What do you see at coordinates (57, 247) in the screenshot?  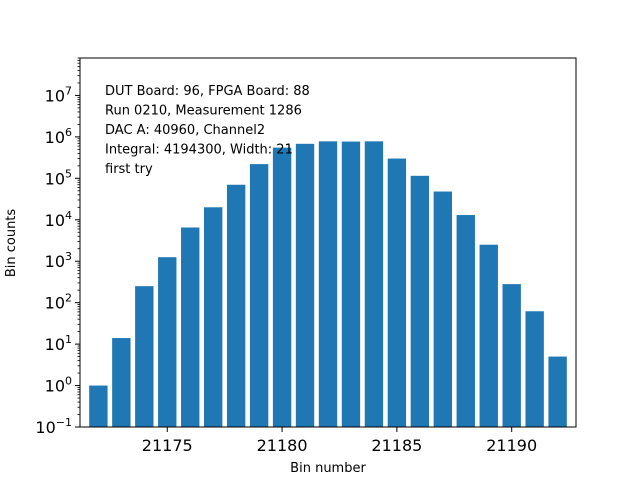 I see `y-axis-ticks: 10⁻¹ 10⁰ 10¹ 10² 10³ 10⁴ 10⁵ 10⁶ 10⁷` at bounding box center [57, 247].